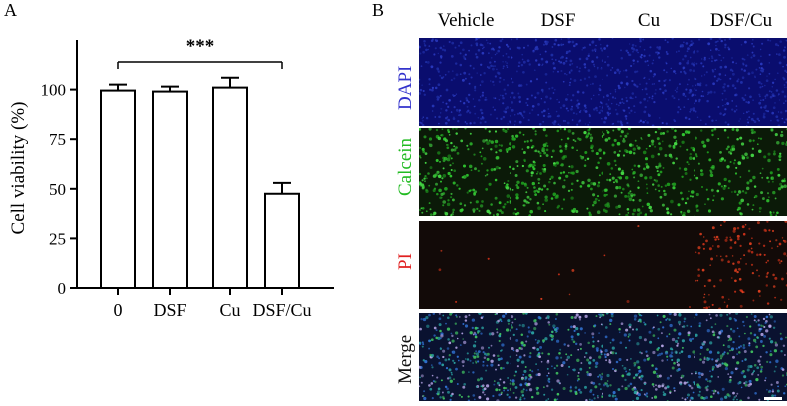  Describe the element at coordinates (405, 166) in the screenshot. I see `row-label-calcein: Calcein` at that location.